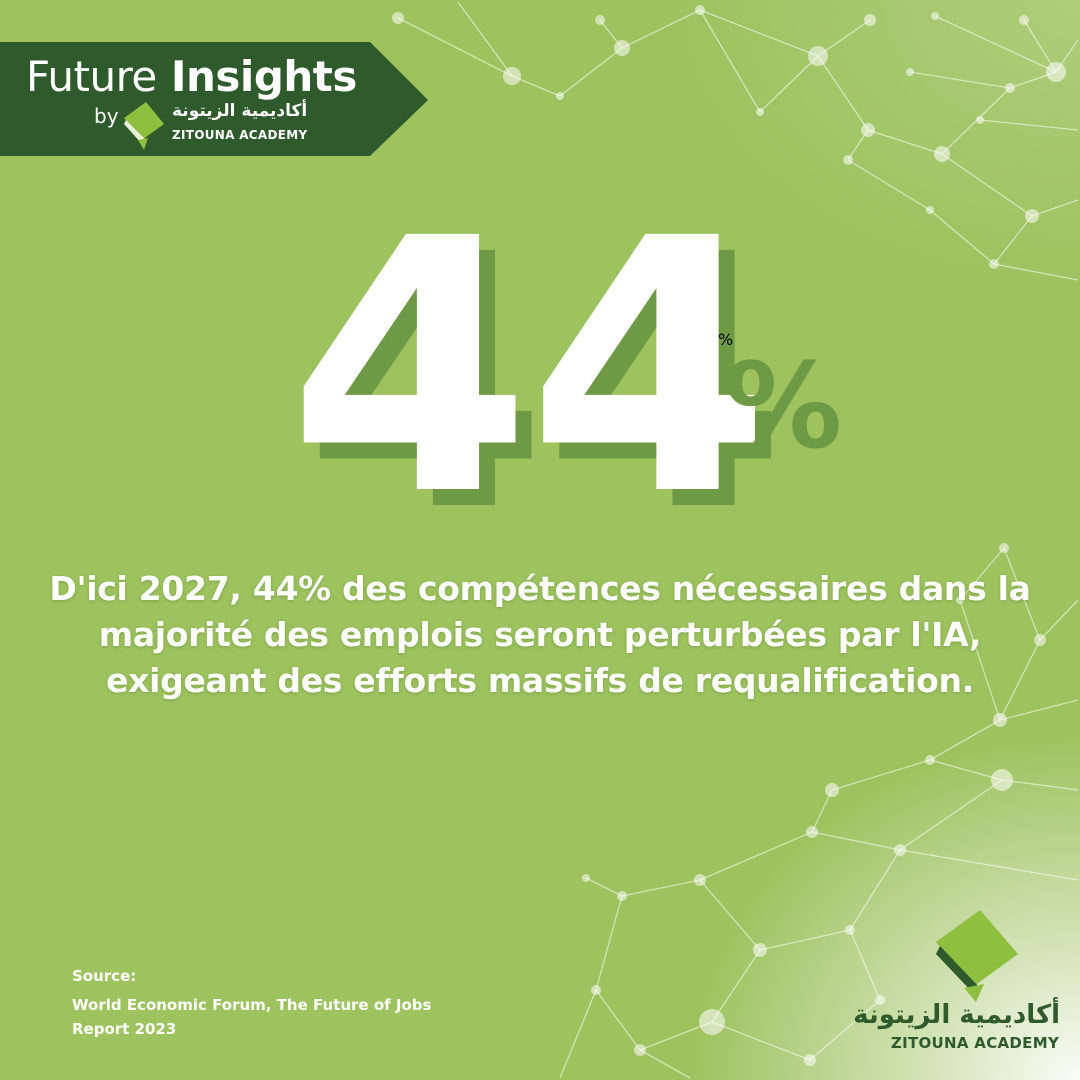 The image size is (1080, 1080). What do you see at coordinates (240, 135) in the screenshot?
I see `academy-name-latin: ZITOUNA ACADEMY` at bounding box center [240, 135].